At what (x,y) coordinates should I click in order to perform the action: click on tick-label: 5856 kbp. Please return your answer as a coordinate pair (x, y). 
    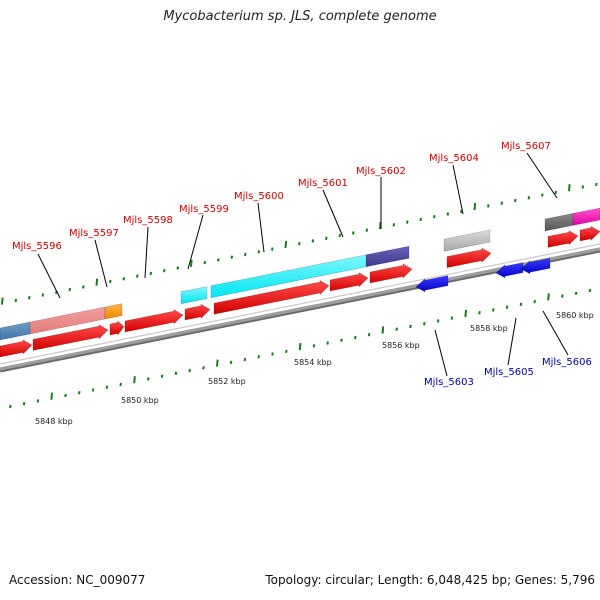
    Looking at the image, I should click on (401, 345).